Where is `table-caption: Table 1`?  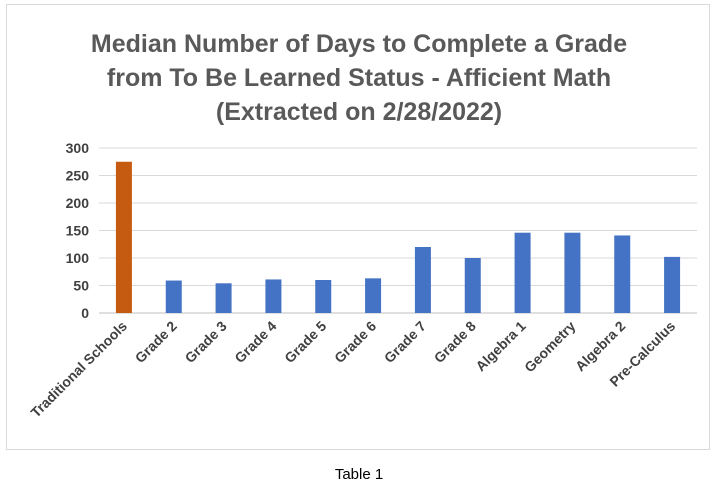
table-caption: Table 1 is located at coordinates (359, 474).